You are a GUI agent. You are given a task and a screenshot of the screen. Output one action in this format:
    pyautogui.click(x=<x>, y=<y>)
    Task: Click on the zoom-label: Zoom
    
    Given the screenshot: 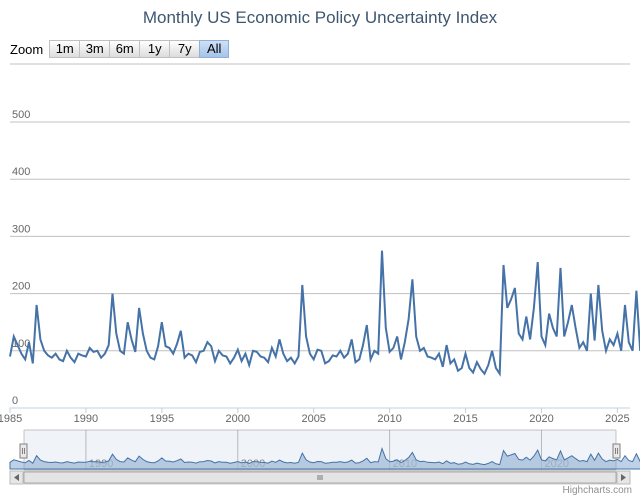 What is the action you would take?
    pyautogui.click(x=27, y=49)
    